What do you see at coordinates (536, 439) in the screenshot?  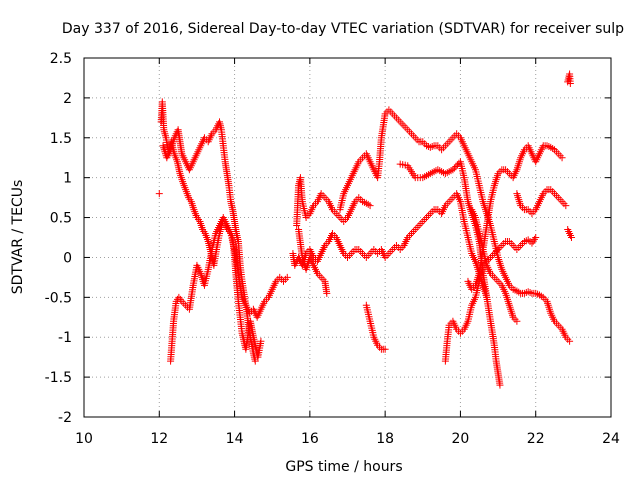 I see `x-tick-label: 22` at bounding box center [536, 439].